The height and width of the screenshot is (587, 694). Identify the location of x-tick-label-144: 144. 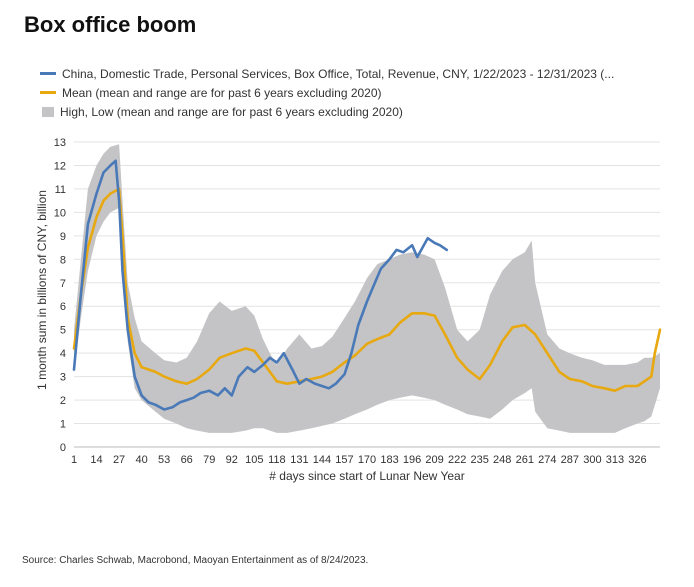
(322, 460).